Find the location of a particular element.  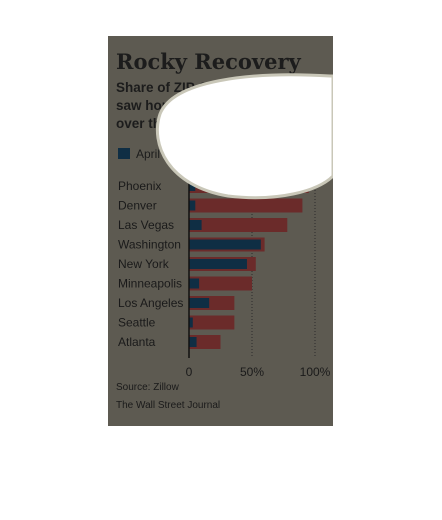

bar-april-2011-phoenix is located at coordinates (192, 186).